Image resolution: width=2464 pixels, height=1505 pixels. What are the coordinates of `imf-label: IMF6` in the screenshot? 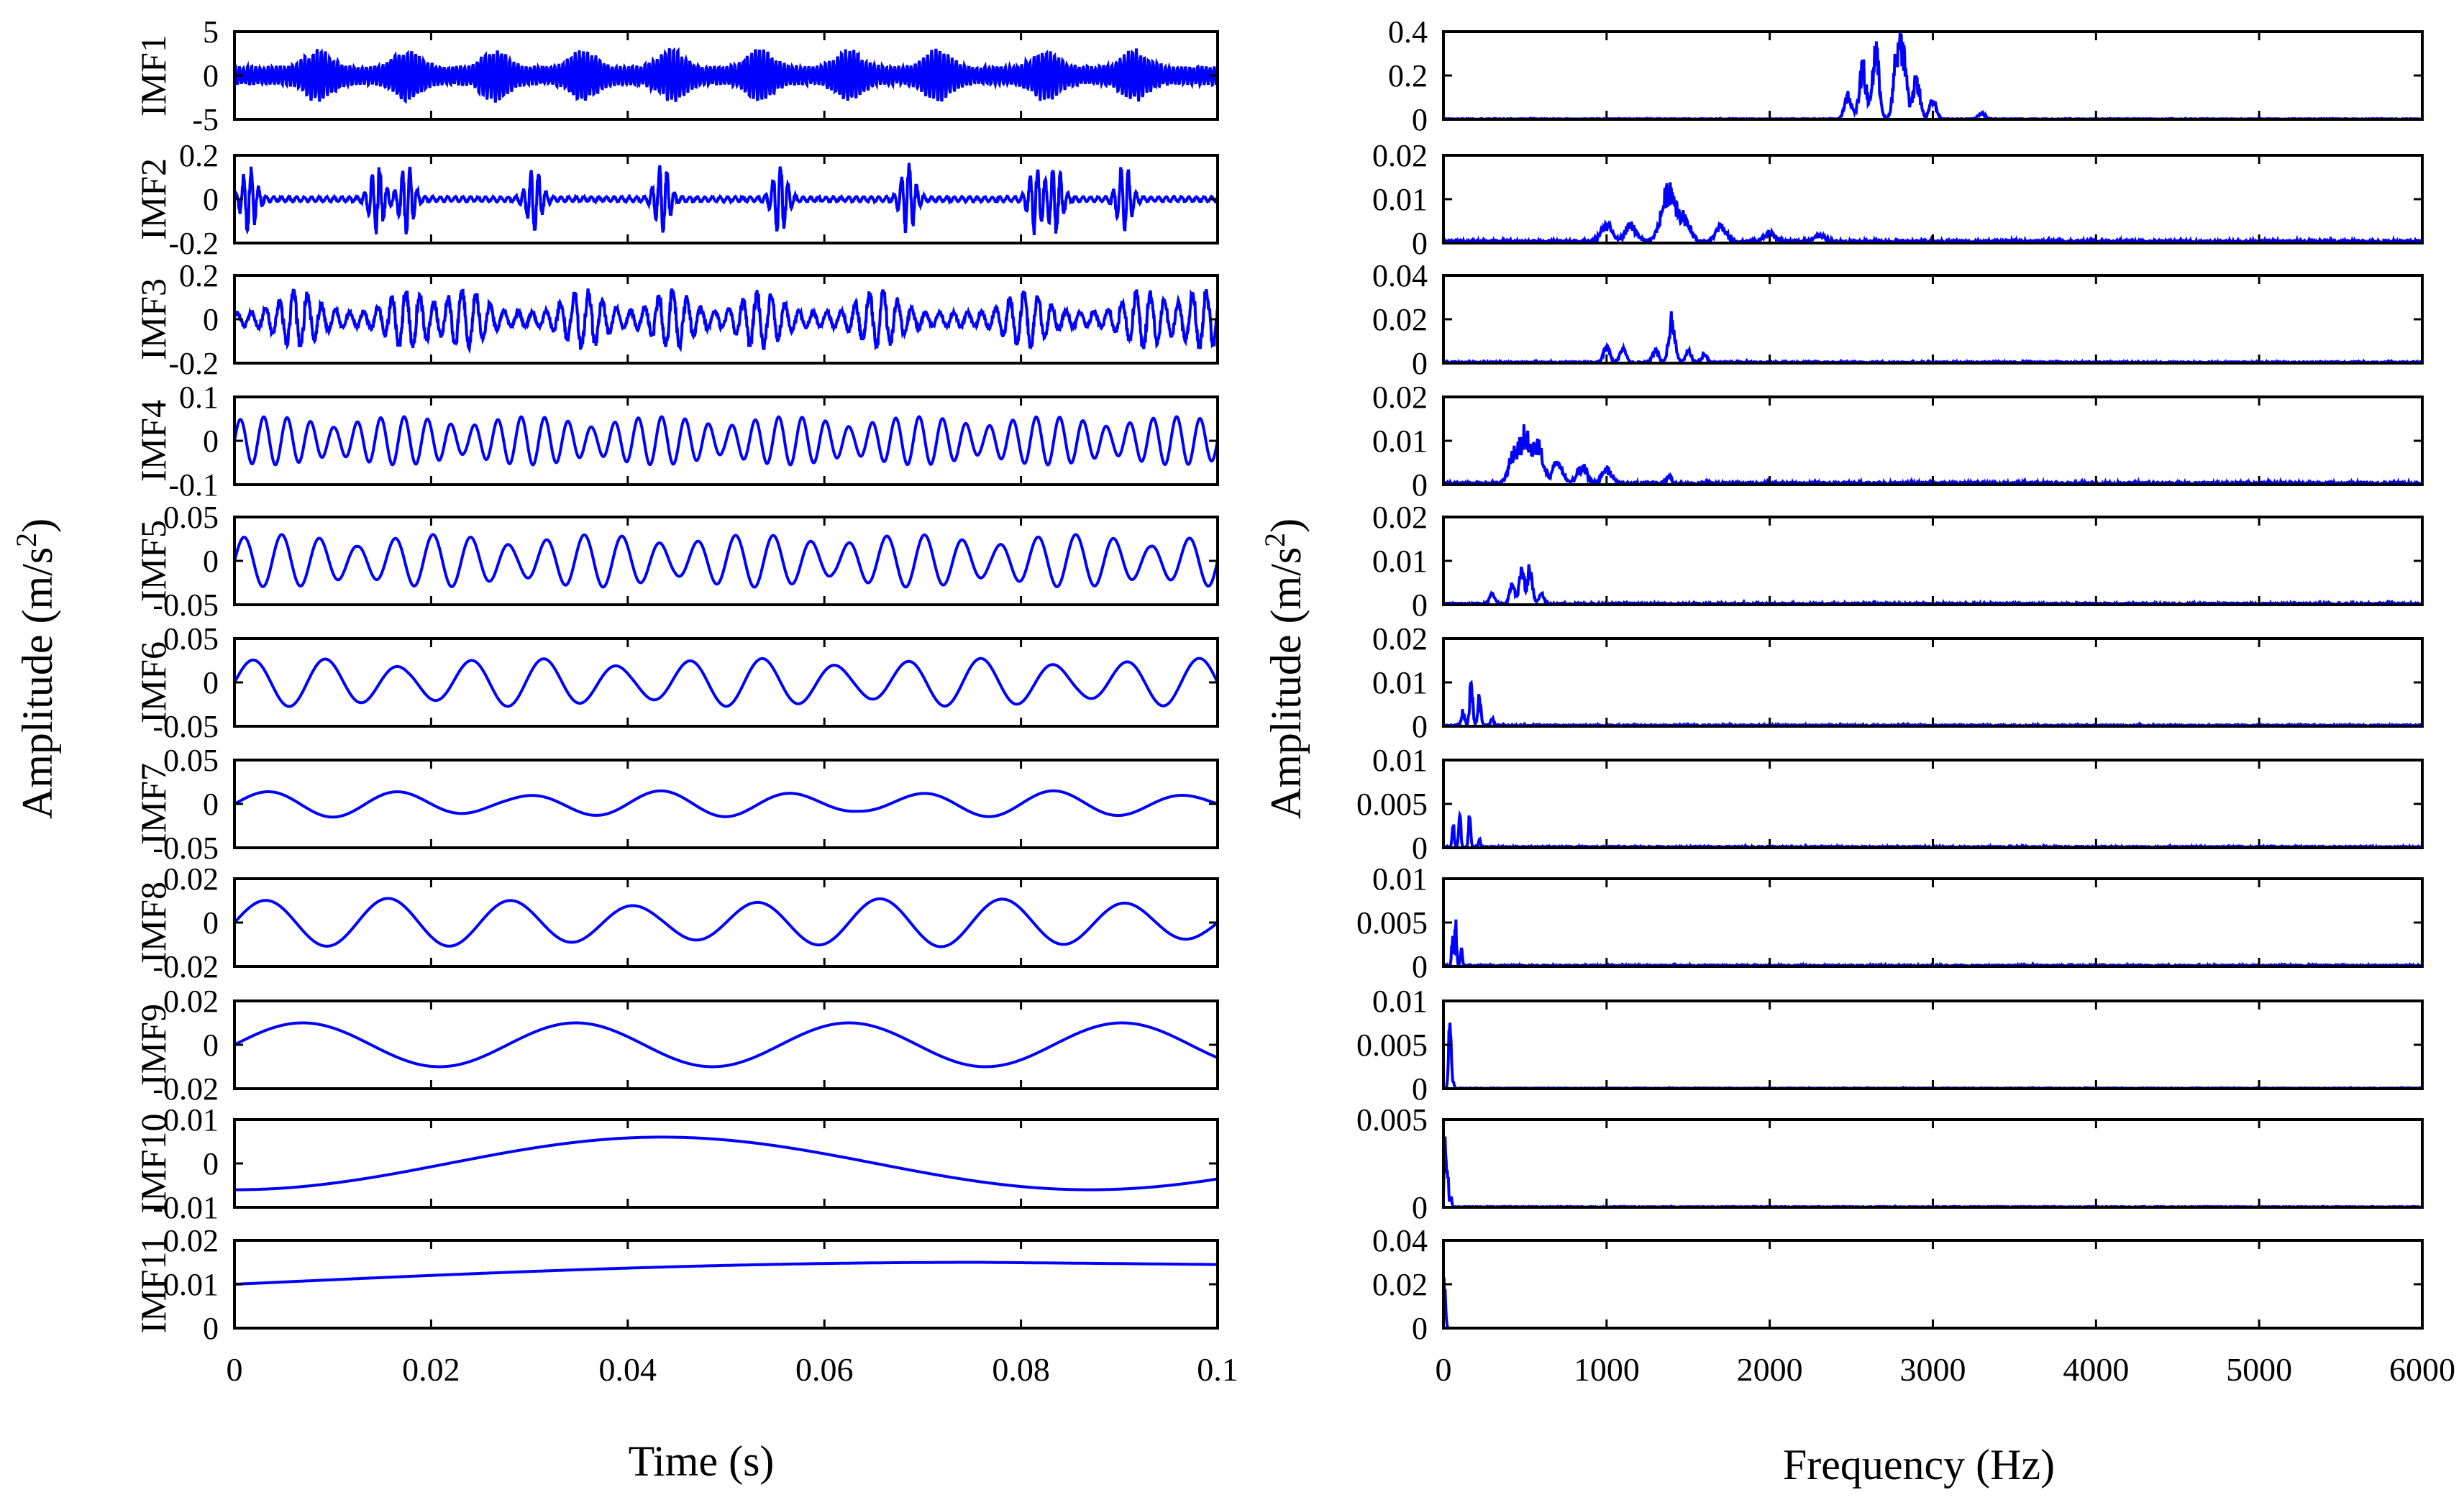 It's located at (153, 682).